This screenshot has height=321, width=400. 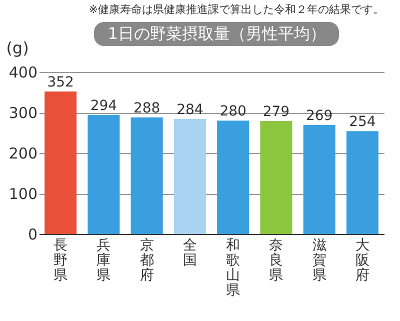 What do you see at coordinates (103, 261) in the screenshot?
I see `x-tick-label: 兵庫県` at bounding box center [103, 261].